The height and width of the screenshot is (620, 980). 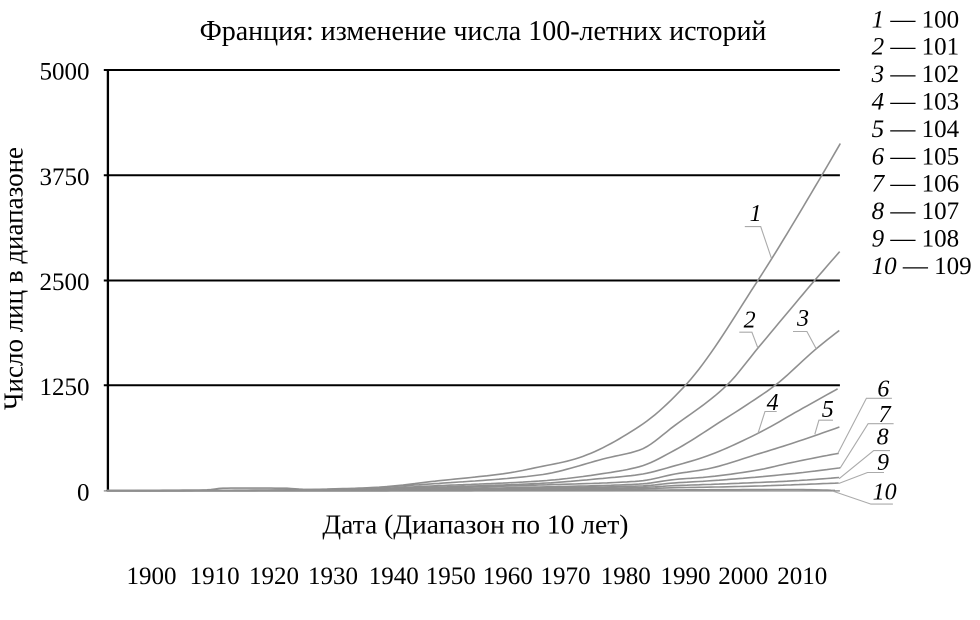 I want to click on svg-text: 6, so click(x=883, y=390).